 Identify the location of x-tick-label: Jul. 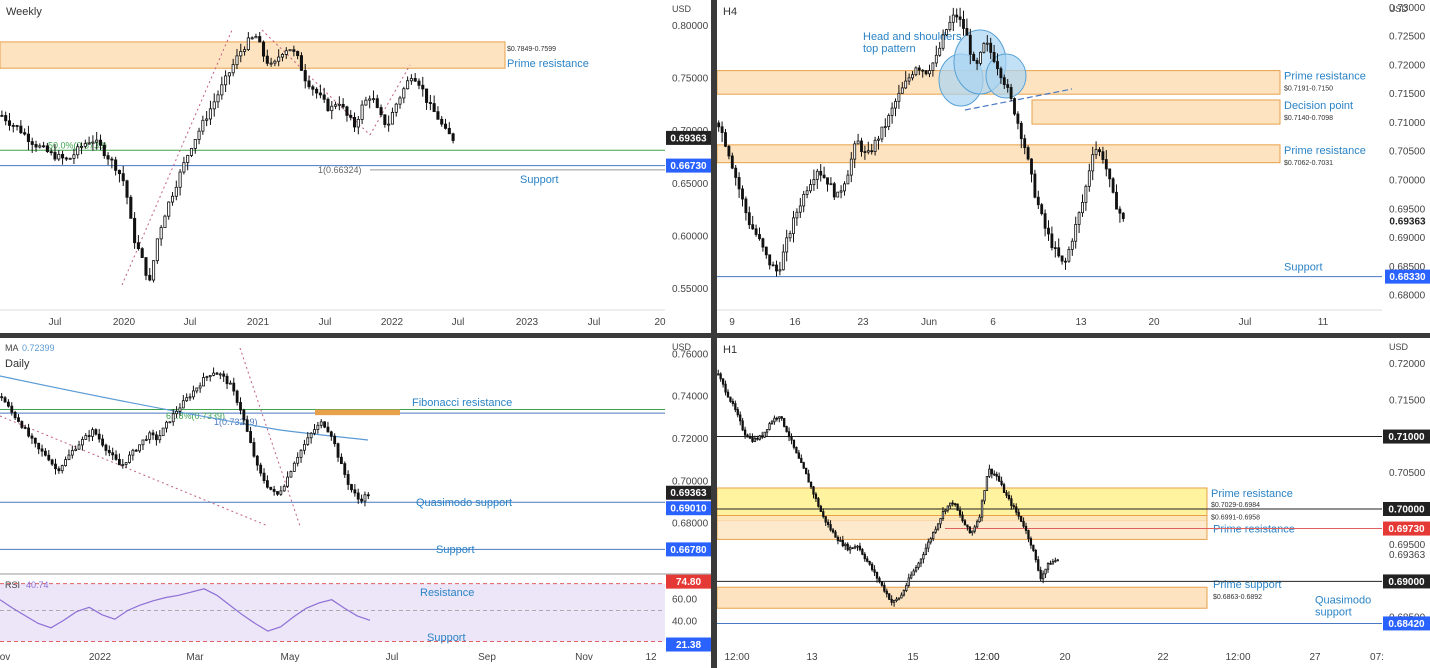
(325, 322).